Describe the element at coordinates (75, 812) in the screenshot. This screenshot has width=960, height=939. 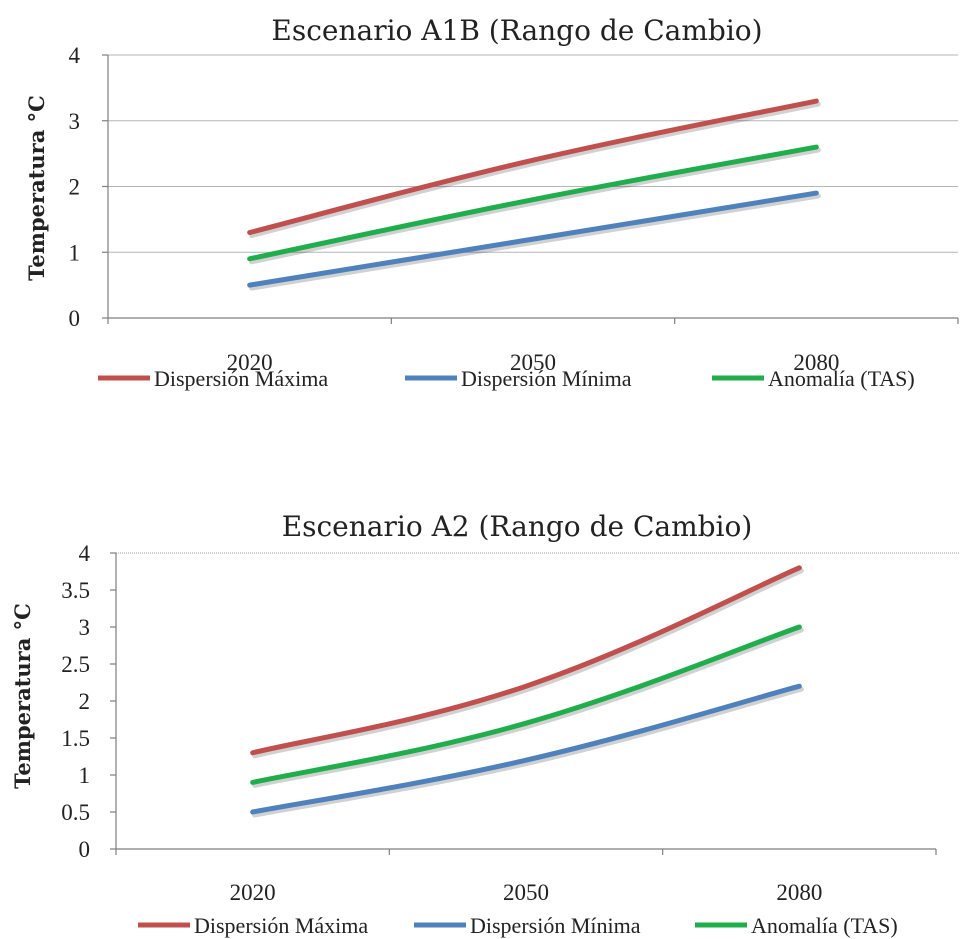
I see `y-tick-label: 0.5` at that location.